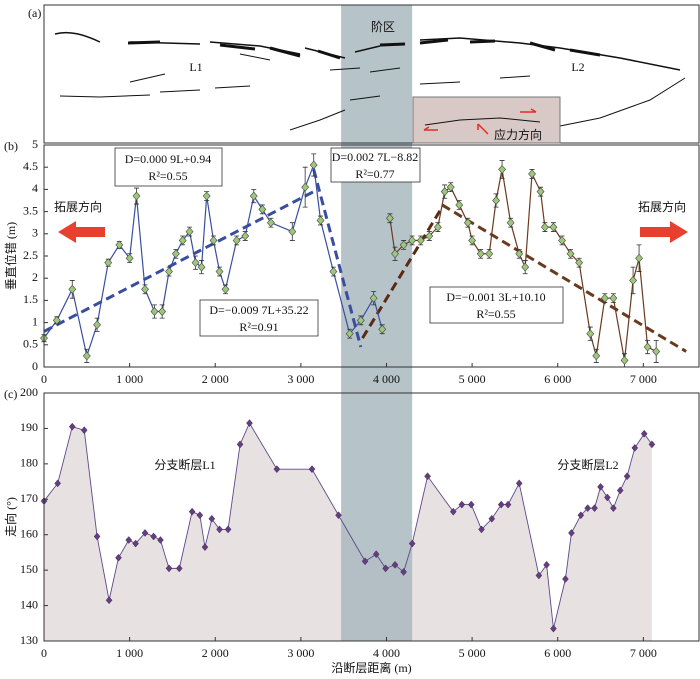  I want to click on trace-label: L2, so click(577, 67).